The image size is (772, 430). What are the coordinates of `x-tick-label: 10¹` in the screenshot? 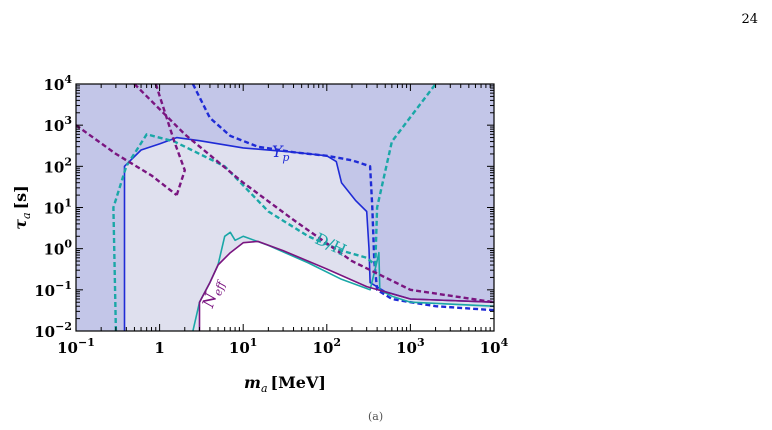 It's located at (243, 346).